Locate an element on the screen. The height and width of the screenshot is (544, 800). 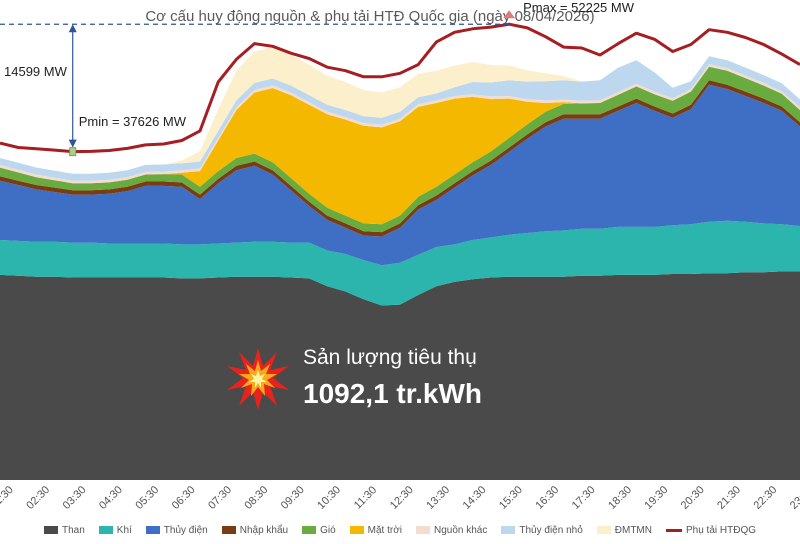
legend-item-thuy-dien: Thủy điện is located at coordinates (176, 530).